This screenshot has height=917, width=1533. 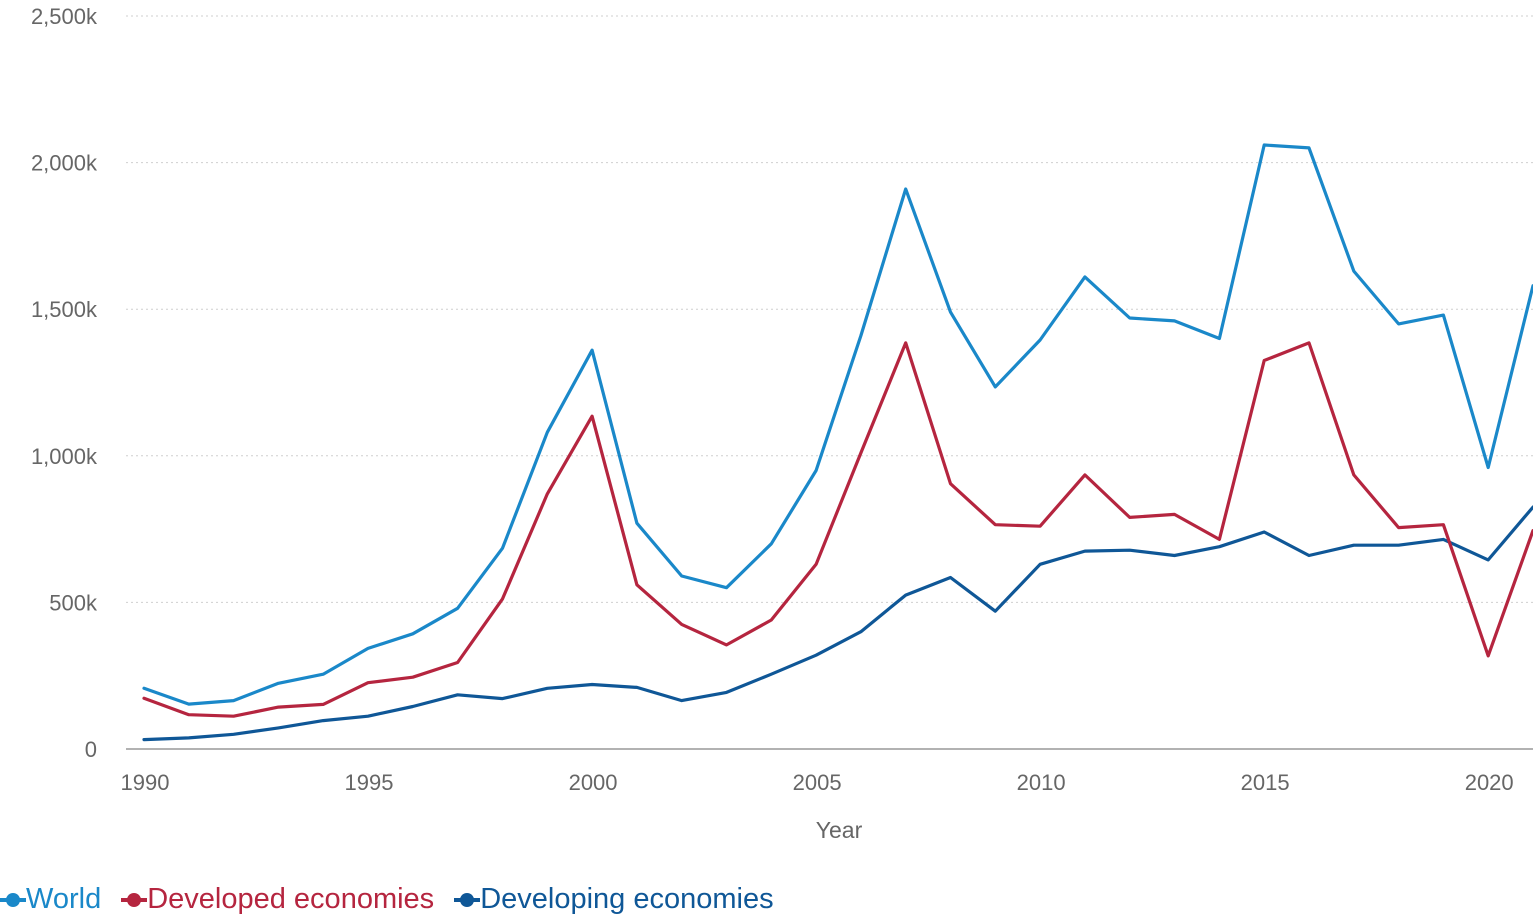 I want to click on x-tick-label: 1990, so click(x=145, y=782).